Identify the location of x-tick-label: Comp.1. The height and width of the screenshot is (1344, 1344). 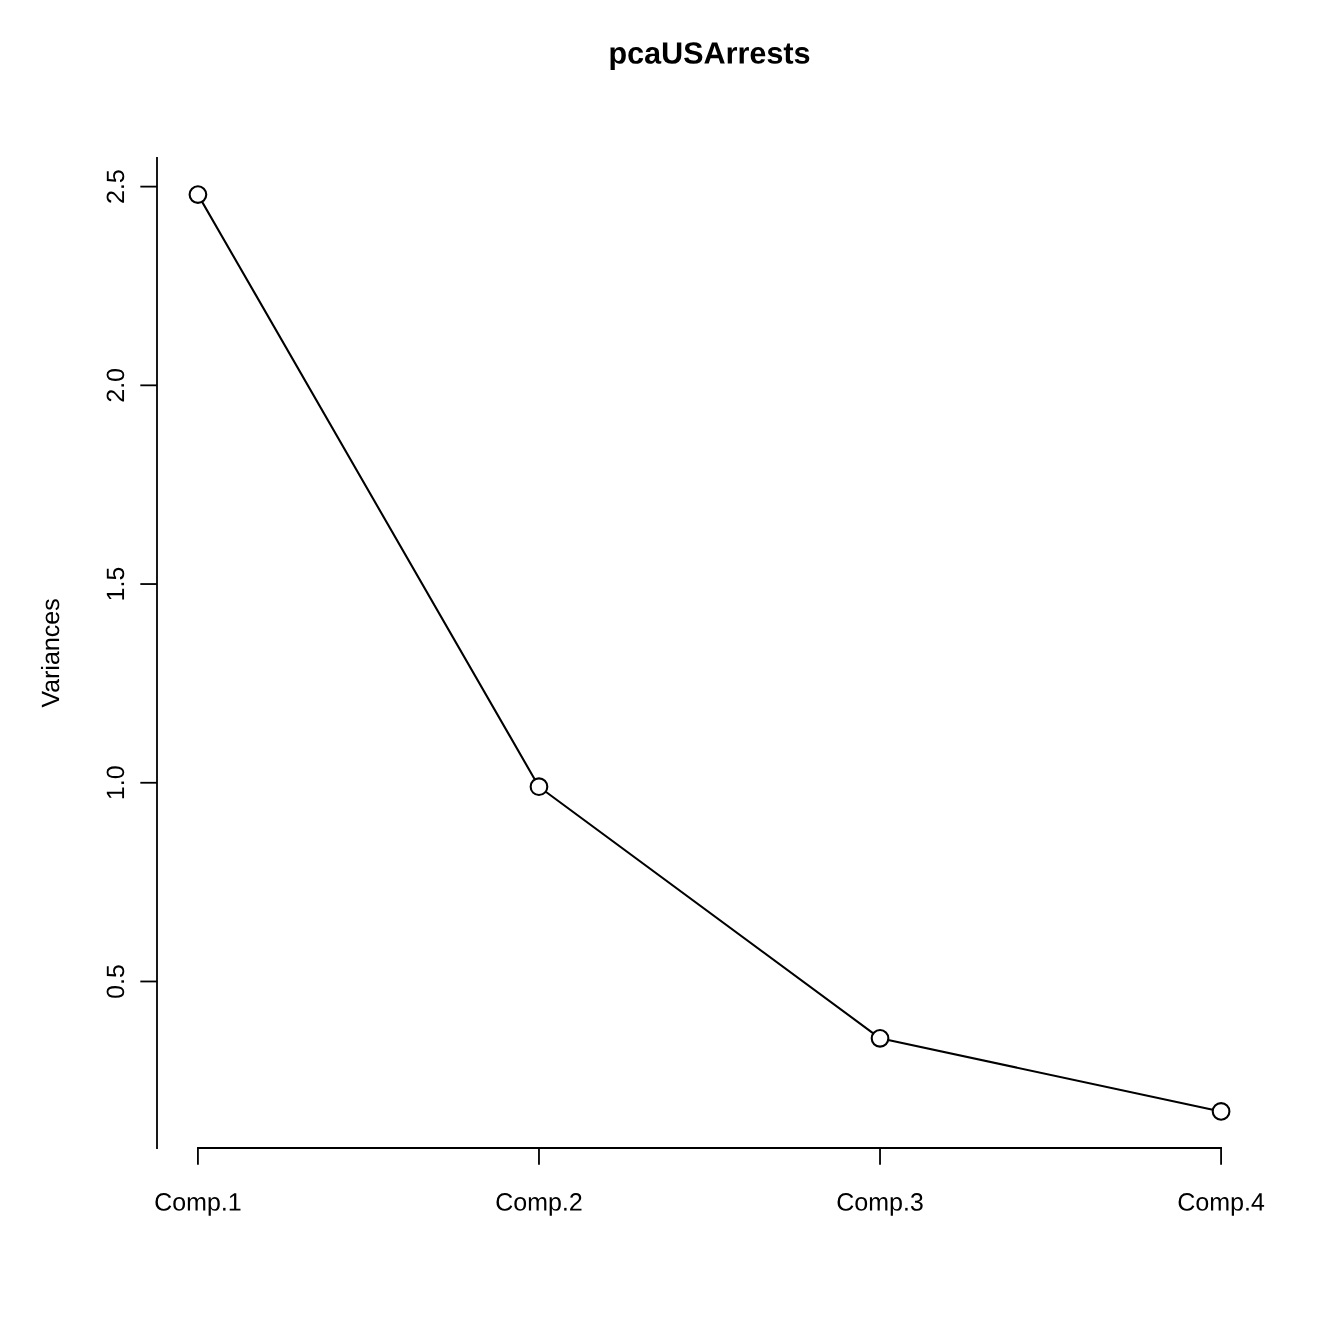
(198, 1204).